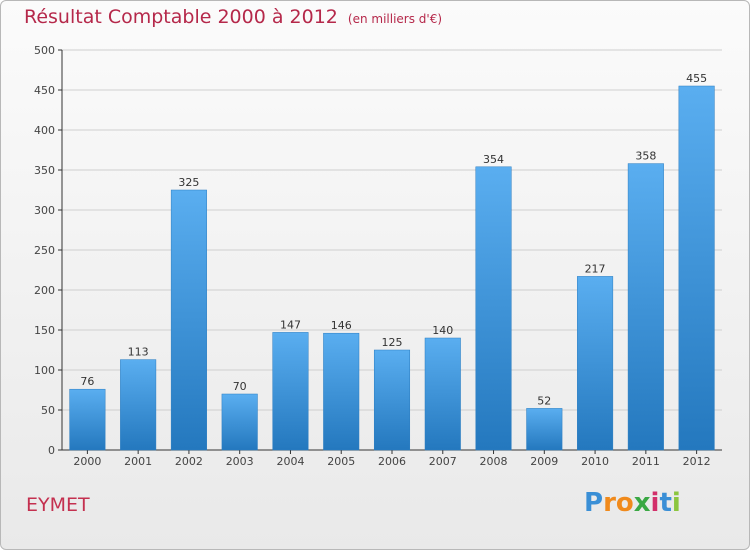  Describe the element at coordinates (544, 461) in the screenshot. I see `x-tick-label-2009: 2009` at that location.